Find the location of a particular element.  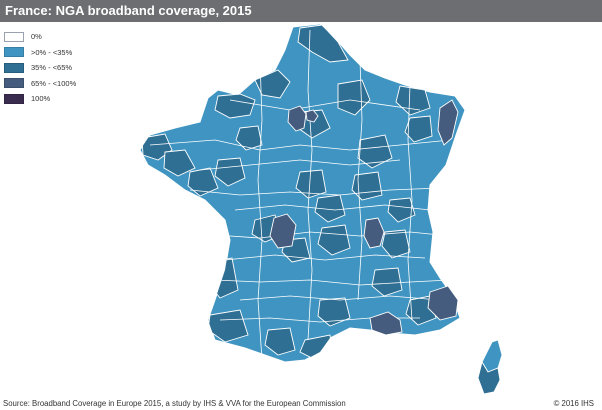

dept-isere is located at coordinates (396, 244).